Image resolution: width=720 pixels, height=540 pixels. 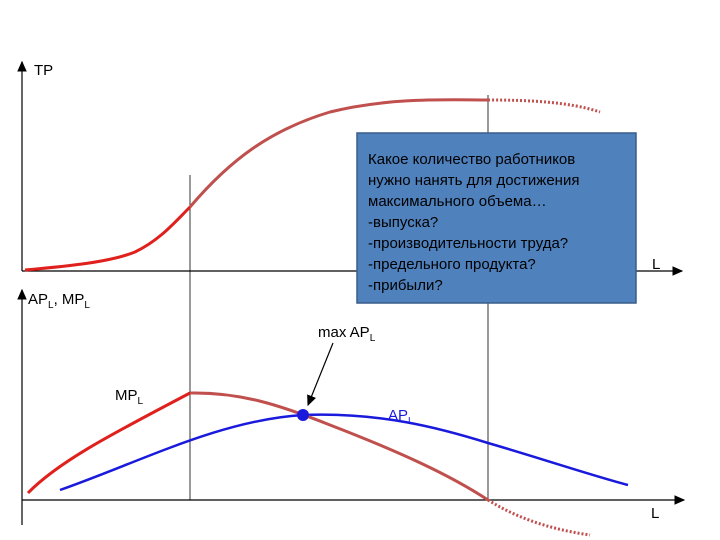 What do you see at coordinates (69, 299) in the screenshot?
I see `label-part: , MP` at bounding box center [69, 299].